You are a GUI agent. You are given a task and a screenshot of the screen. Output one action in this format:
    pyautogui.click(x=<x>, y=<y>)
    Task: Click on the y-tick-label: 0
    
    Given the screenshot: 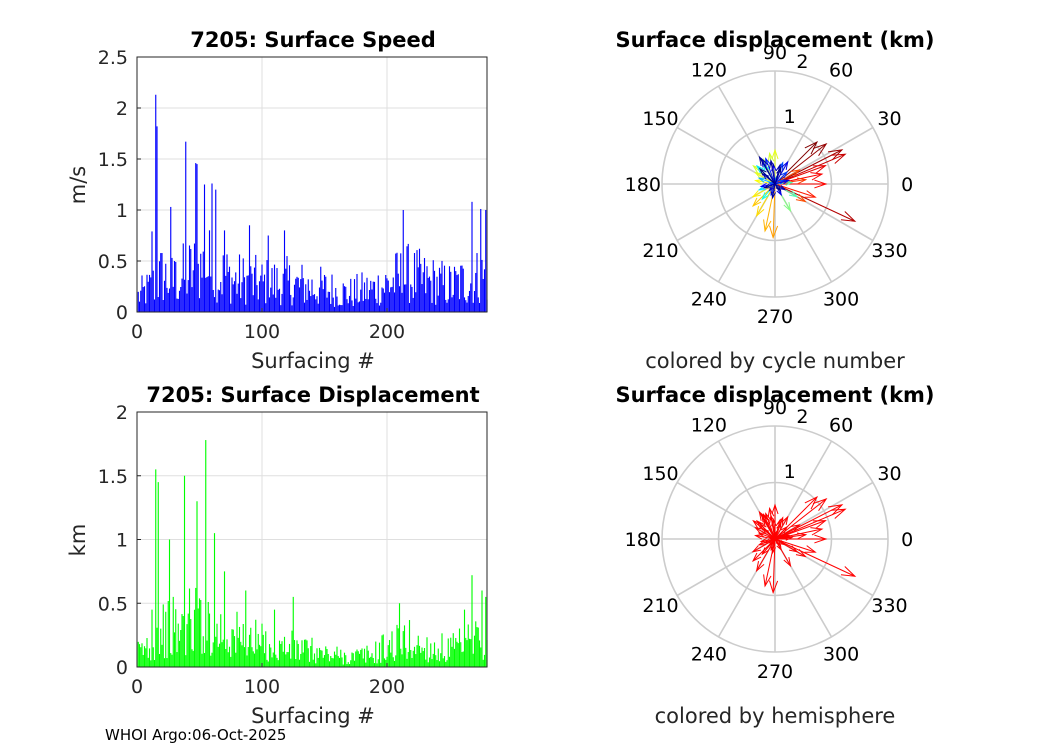 What is the action you would take?
    pyautogui.click(x=122, y=668)
    